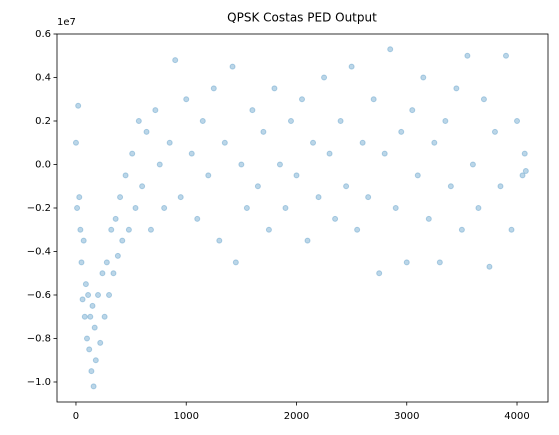 The width and height of the screenshot is (559, 435). I want to click on x-tick-label: 4000, so click(516, 416).